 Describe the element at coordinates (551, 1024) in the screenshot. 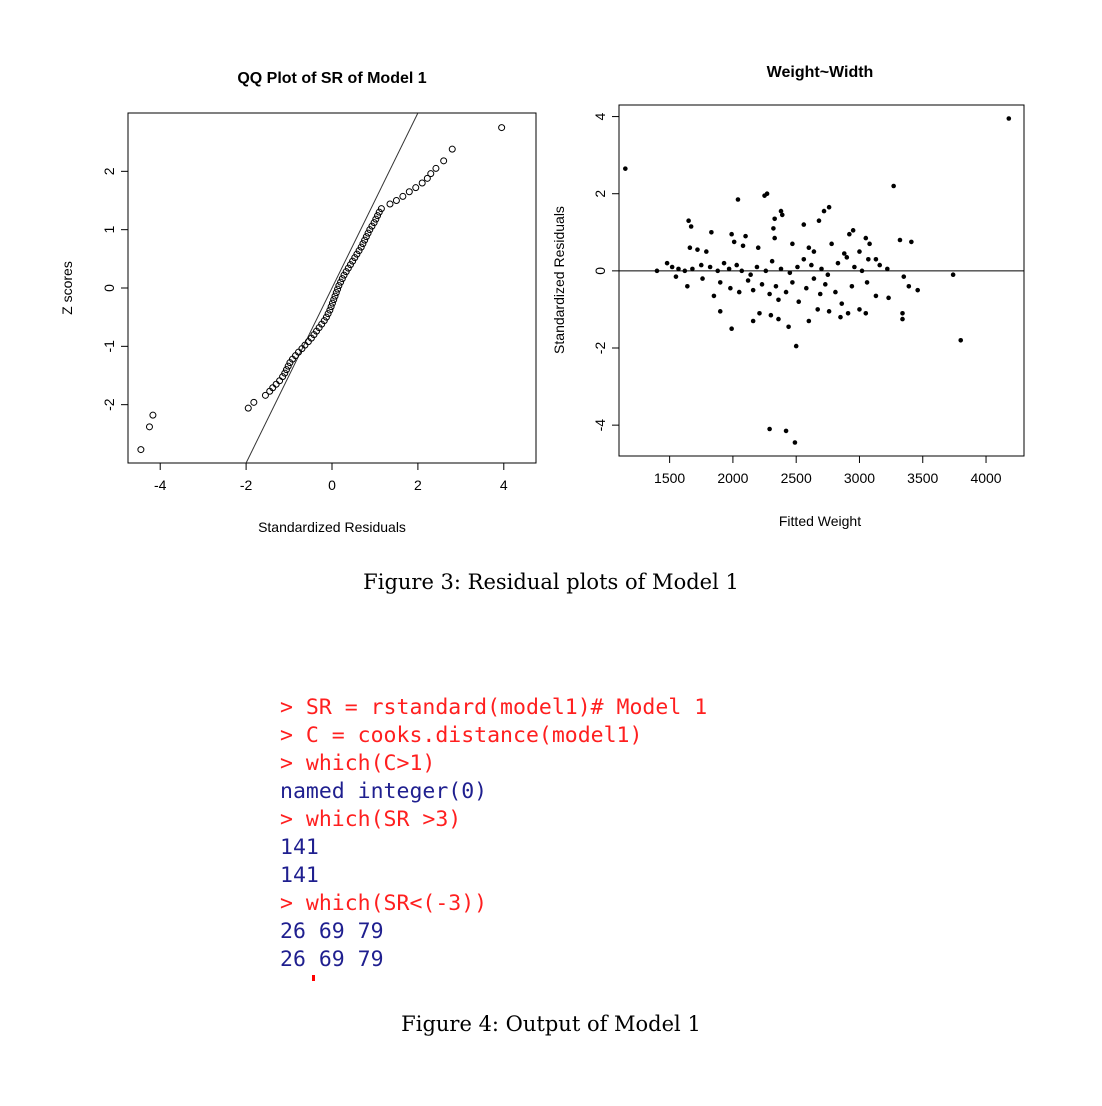

I see `figure-4-caption: Figure 4: Output of Model 1` at that location.